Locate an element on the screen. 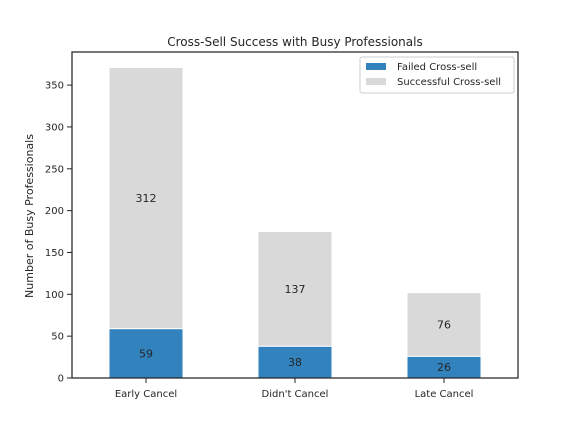 This screenshot has width=576, height=432. y-tick-label: 300 is located at coordinates (54, 127).